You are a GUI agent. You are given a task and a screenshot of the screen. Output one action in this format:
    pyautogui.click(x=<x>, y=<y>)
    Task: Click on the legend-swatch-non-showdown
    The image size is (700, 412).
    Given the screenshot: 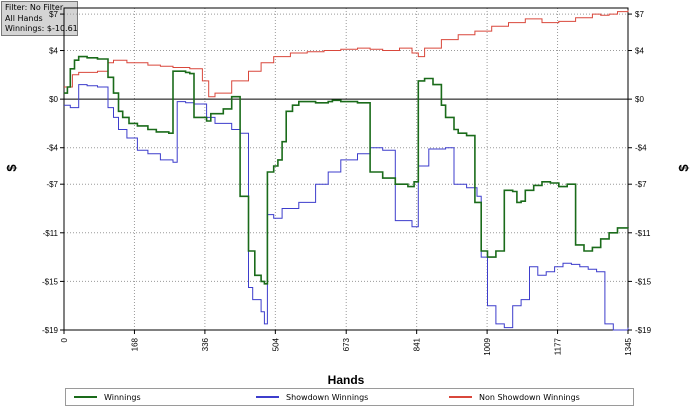 What is the action you would take?
    pyautogui.click(x=460, y=397)
    